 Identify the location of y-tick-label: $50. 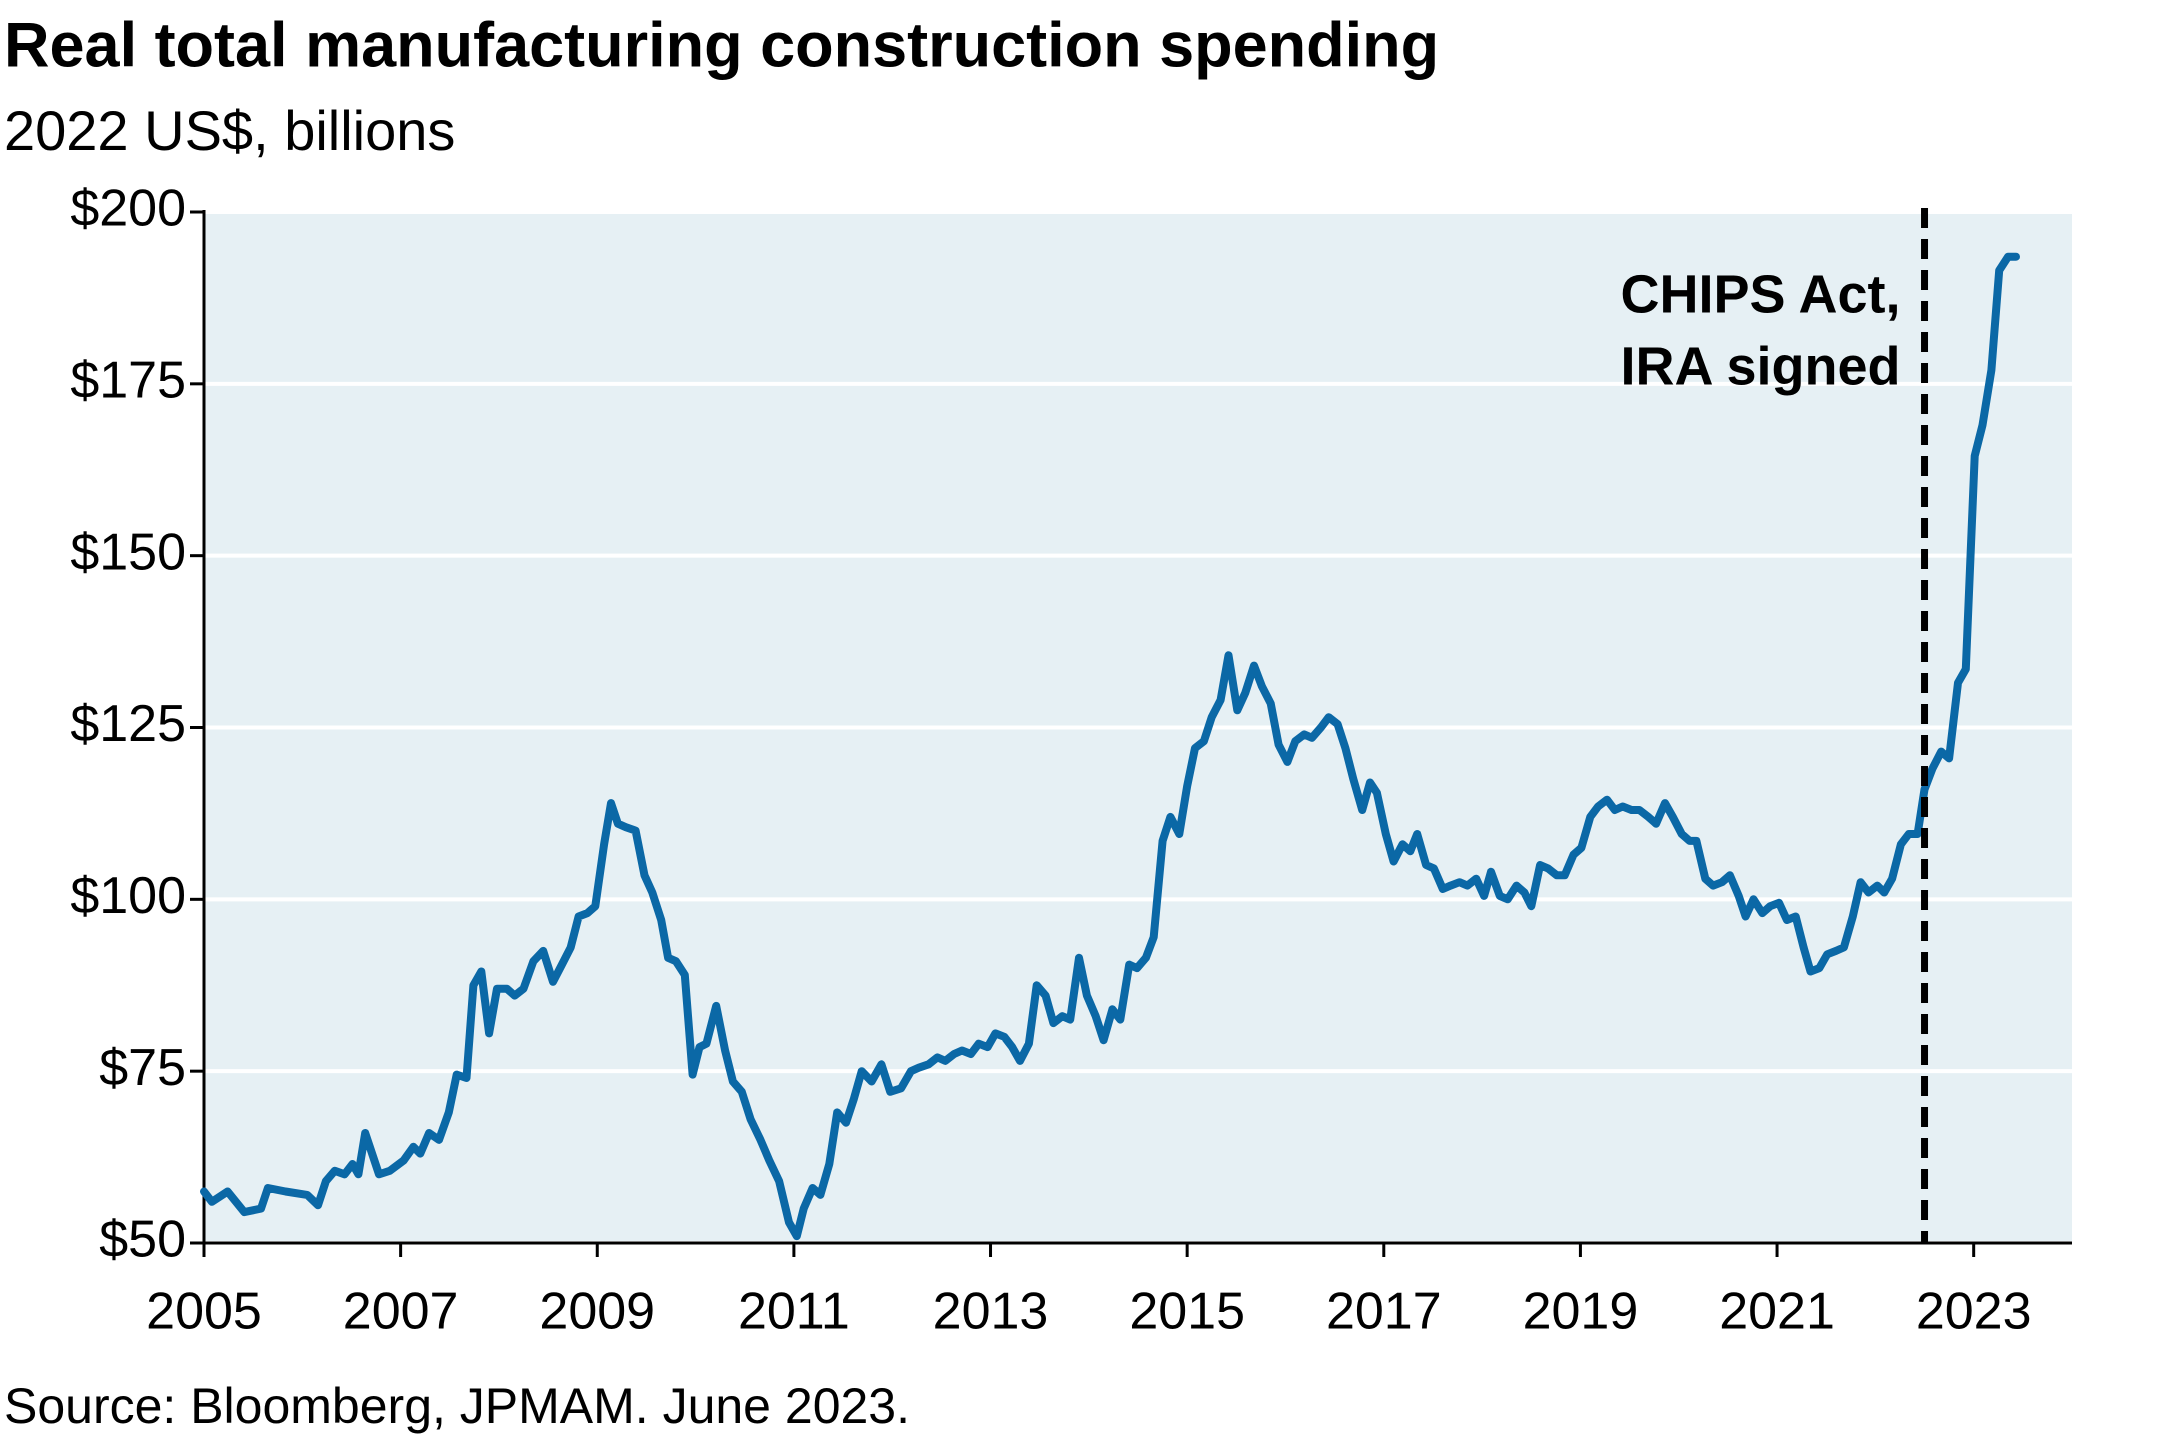
(142, 1240).